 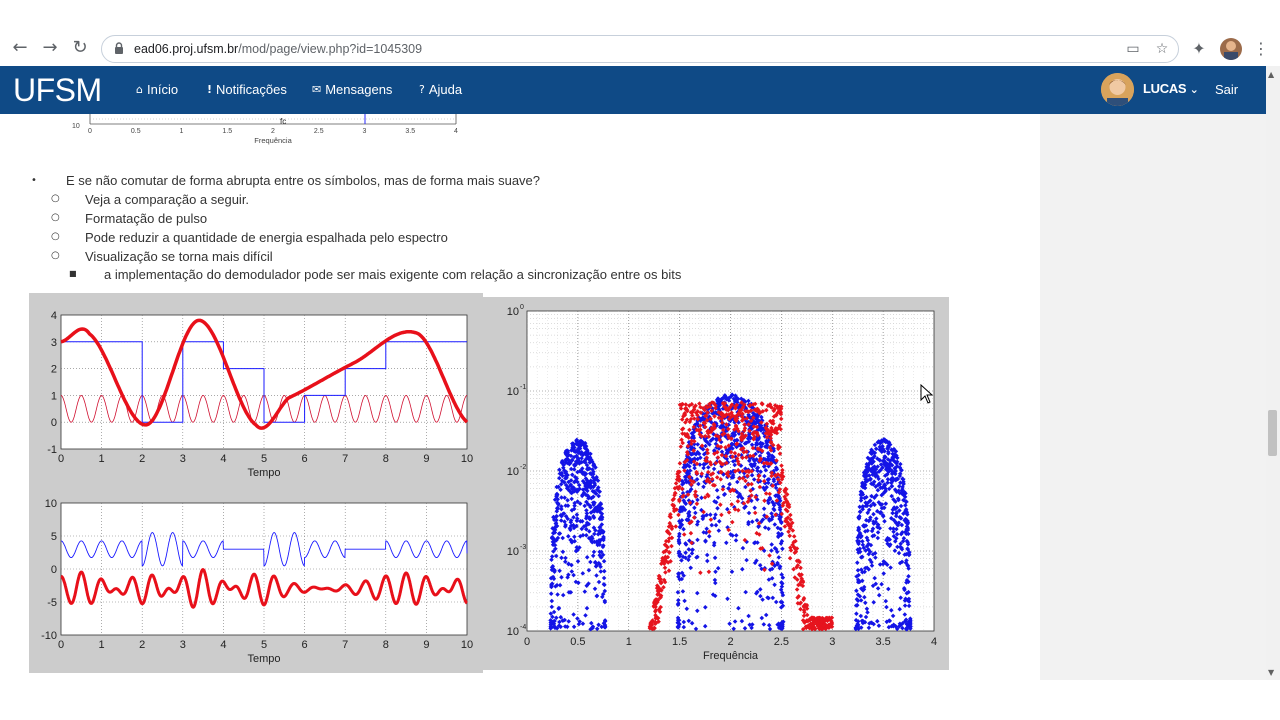 I want to click on bot-xtick-label: 3, so click(x=183, y=645).